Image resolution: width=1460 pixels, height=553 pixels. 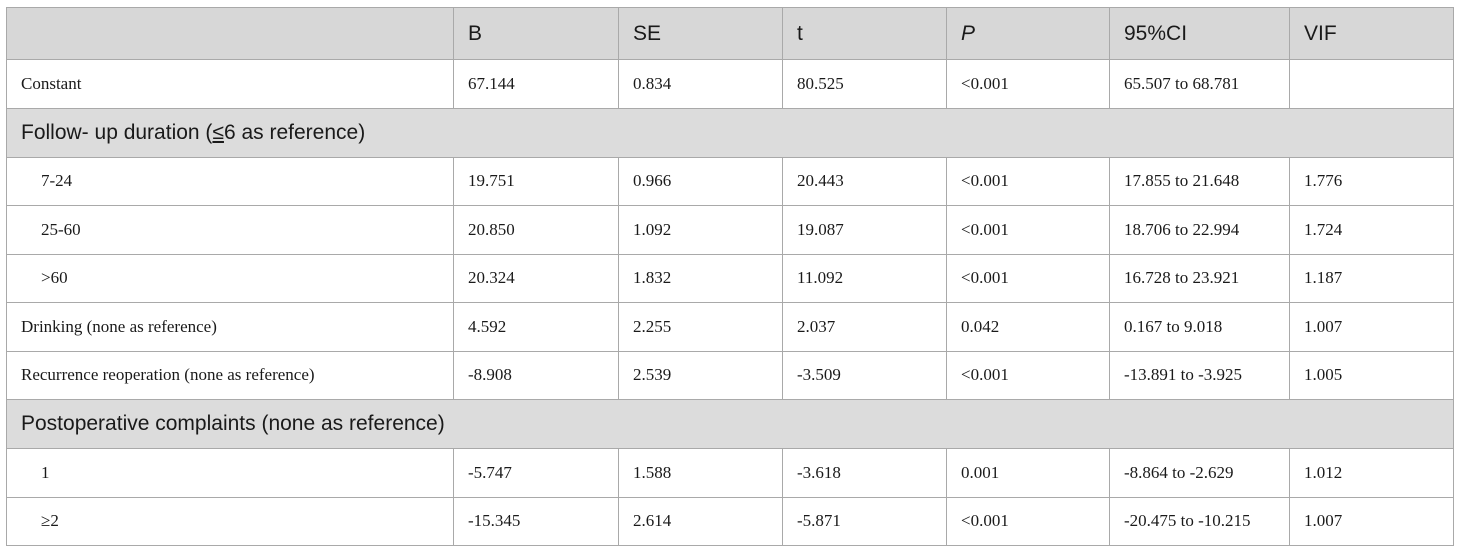 I want to click on cell-t: 2.037, so click(x=864, y=327).